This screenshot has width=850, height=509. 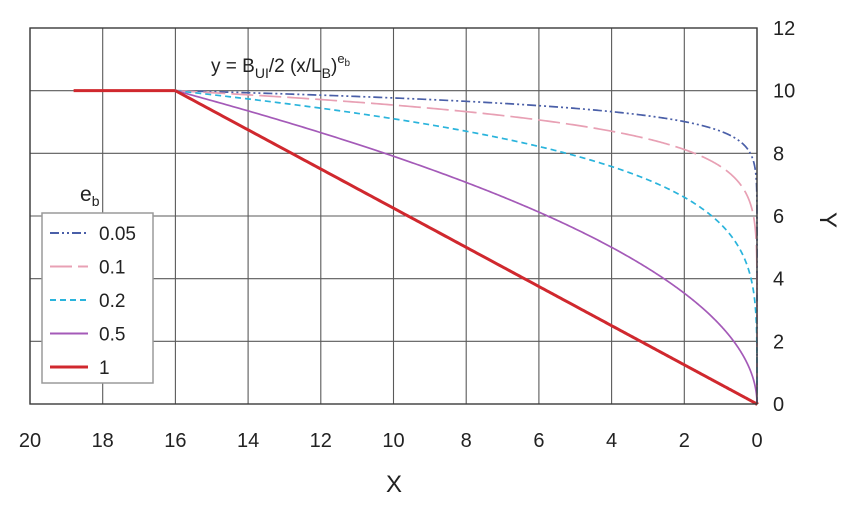 I want to click on x-tick-label: 12, so click(x=321, y=441).